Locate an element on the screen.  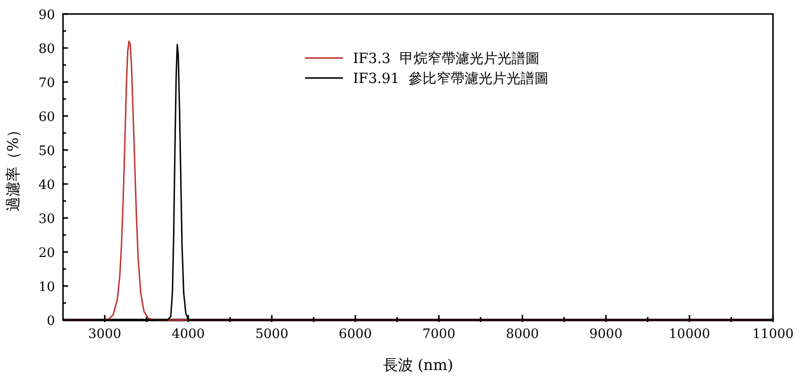
y-tick-label: 90 is located at coordinates (46, 15).